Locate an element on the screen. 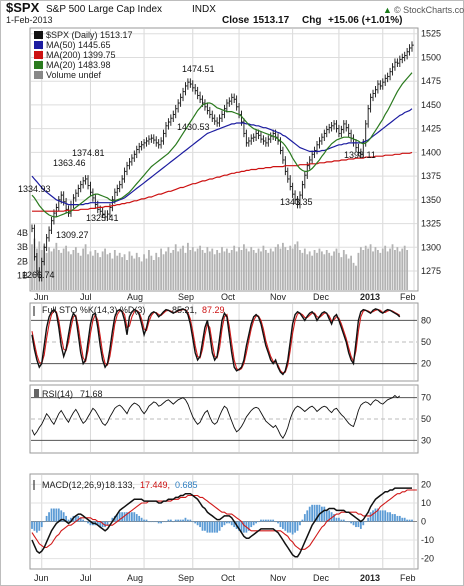  price-annotation: 1474.51 is located at coordinates (198, 69).